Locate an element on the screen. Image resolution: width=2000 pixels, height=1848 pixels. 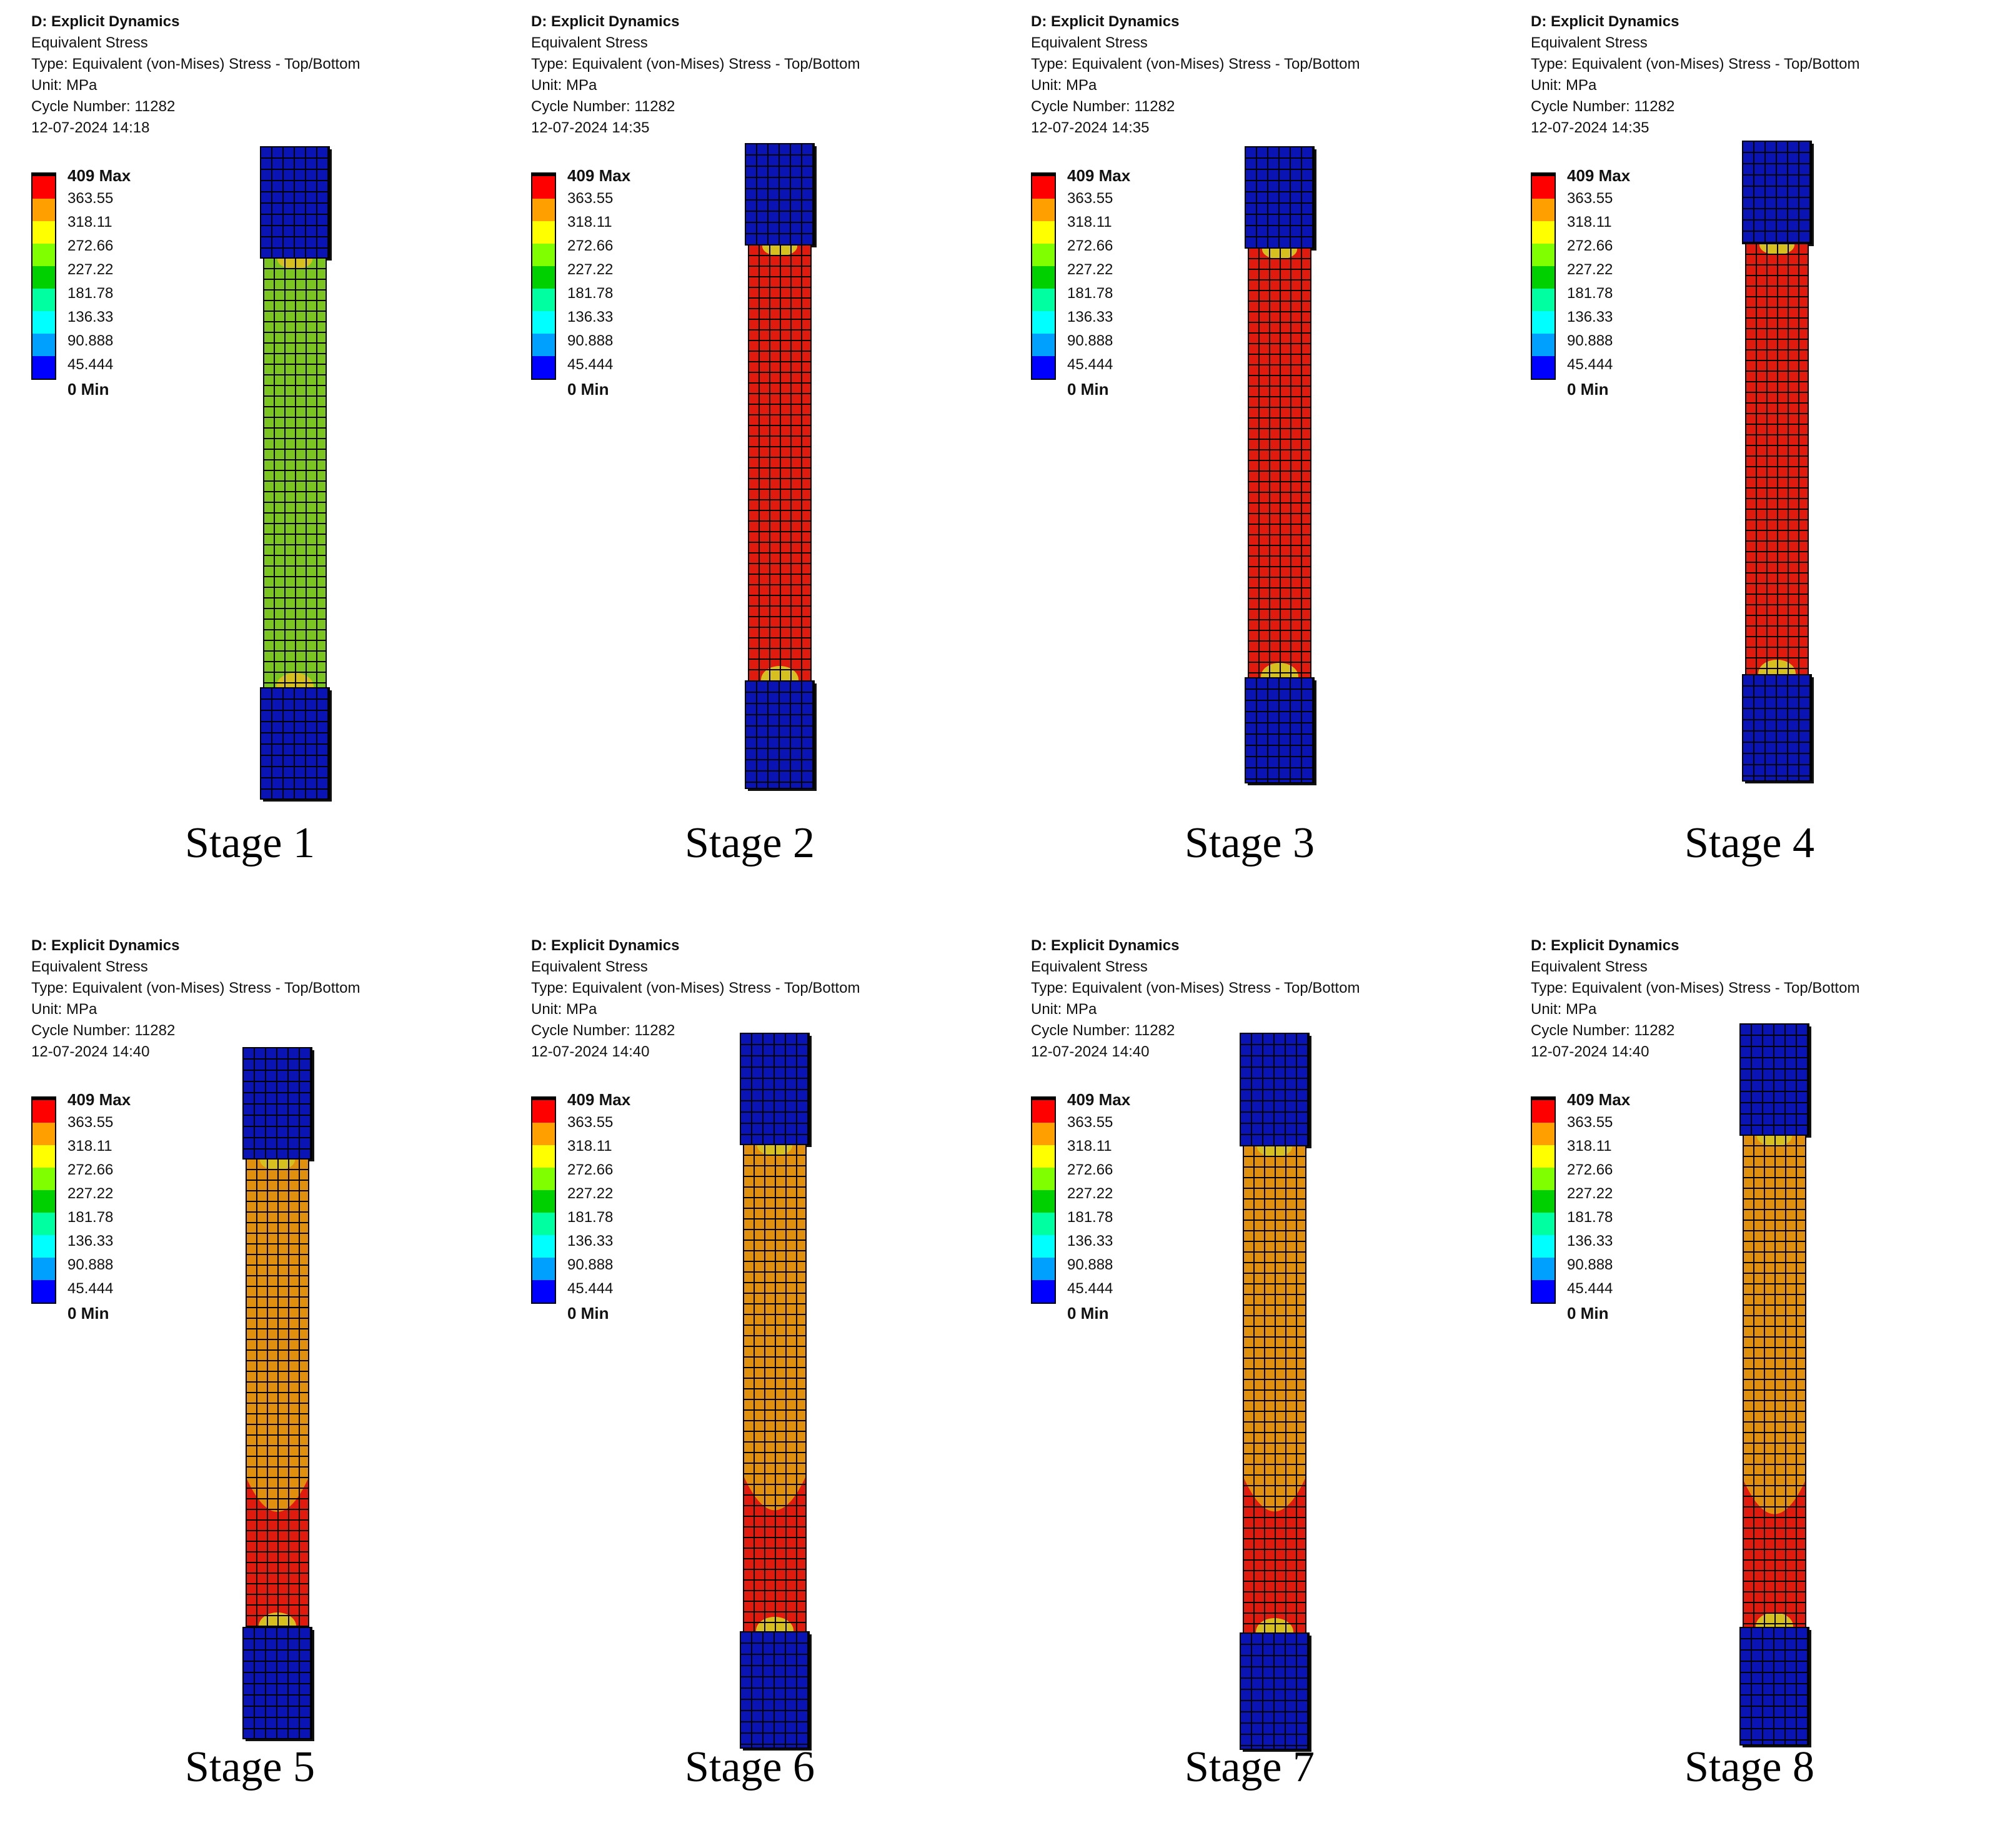
stage-caption: Stage 5 is located at coordinates (250, 1767).